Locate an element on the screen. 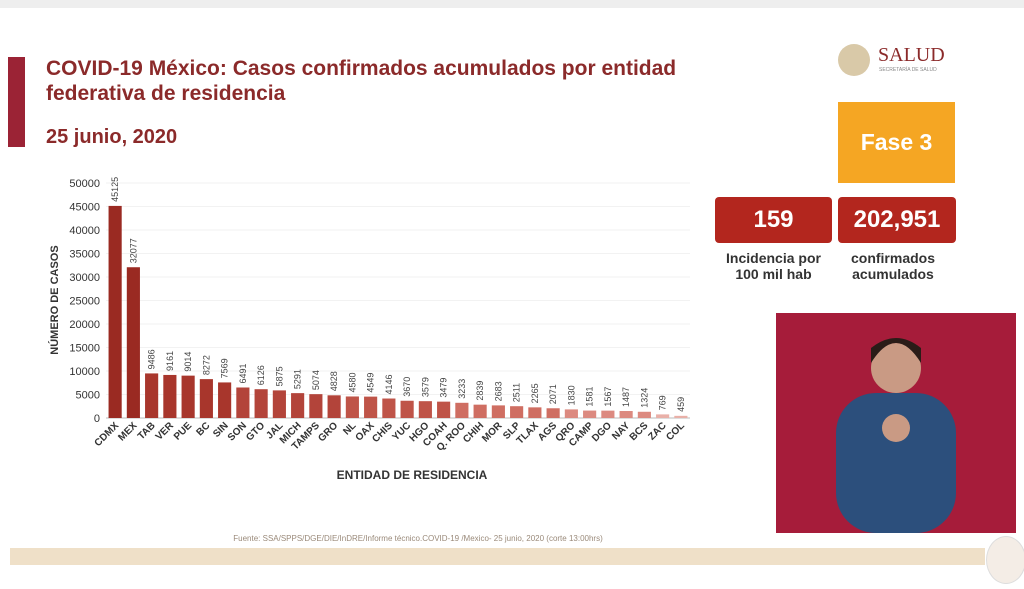  x-tick-label: CHIH is located at coordinates (473, 432).